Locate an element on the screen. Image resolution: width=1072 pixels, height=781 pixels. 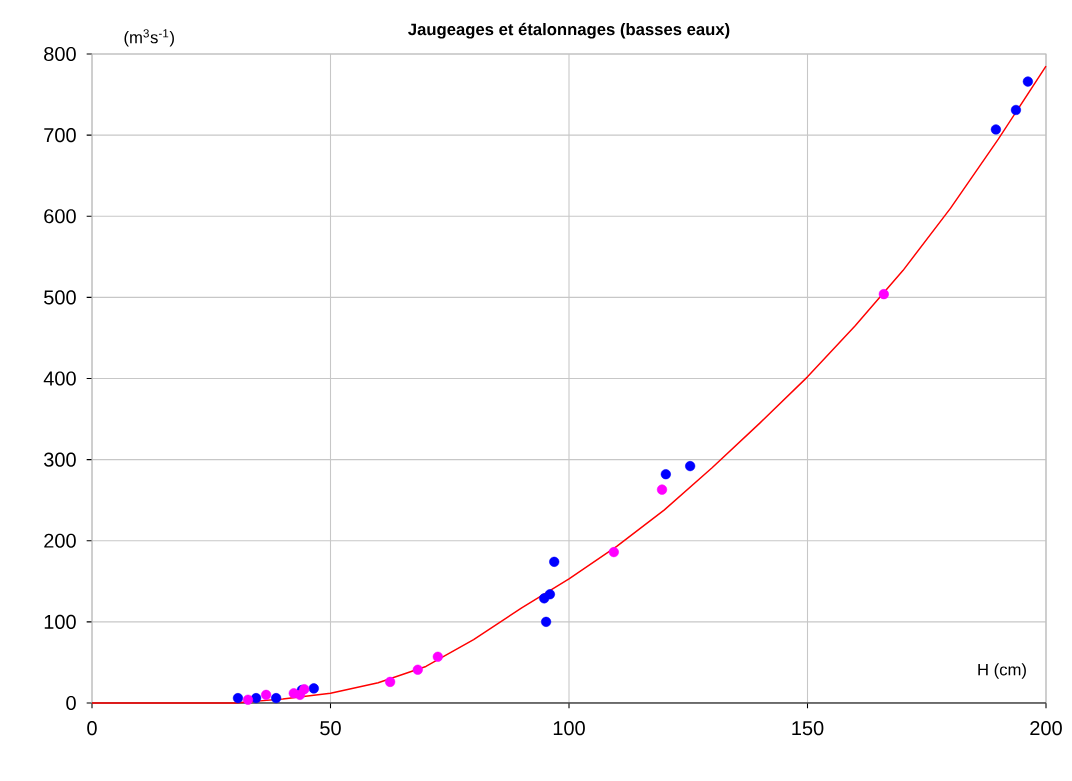
y-axis-title: (m$^{3}$s$^{-1}$) is located at coordinates (149, 38).